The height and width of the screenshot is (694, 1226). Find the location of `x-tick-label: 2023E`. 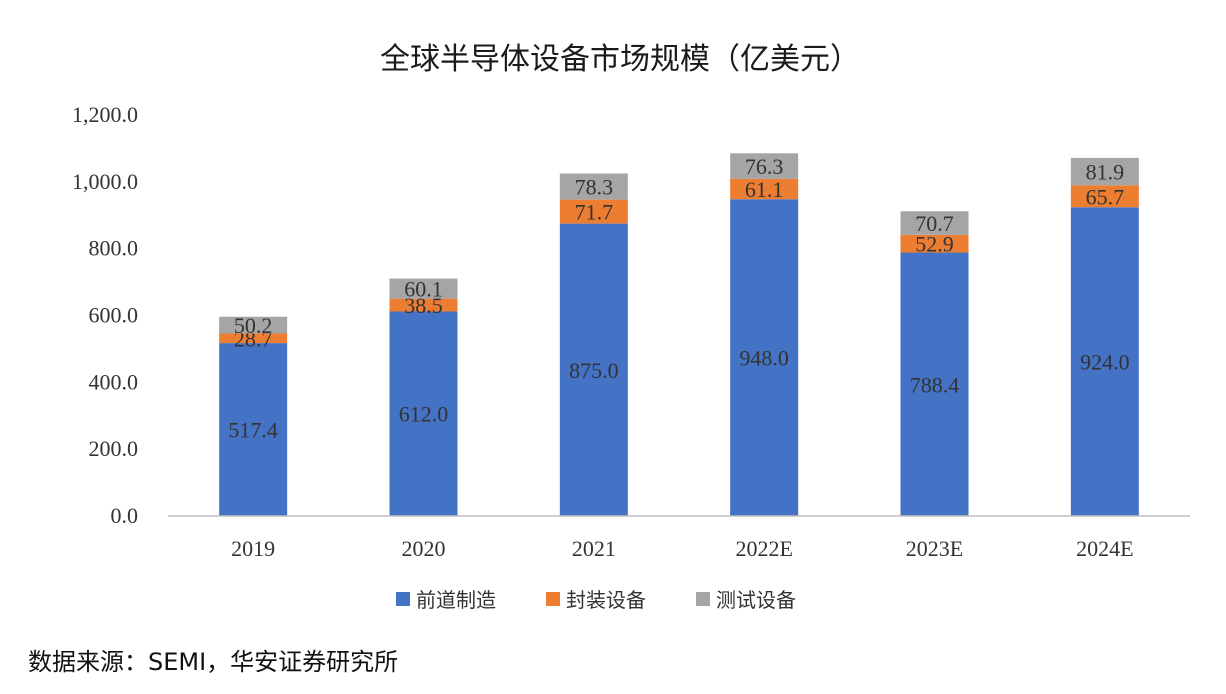

x-tick-label: 2023E is located at coordinates (934, 548).